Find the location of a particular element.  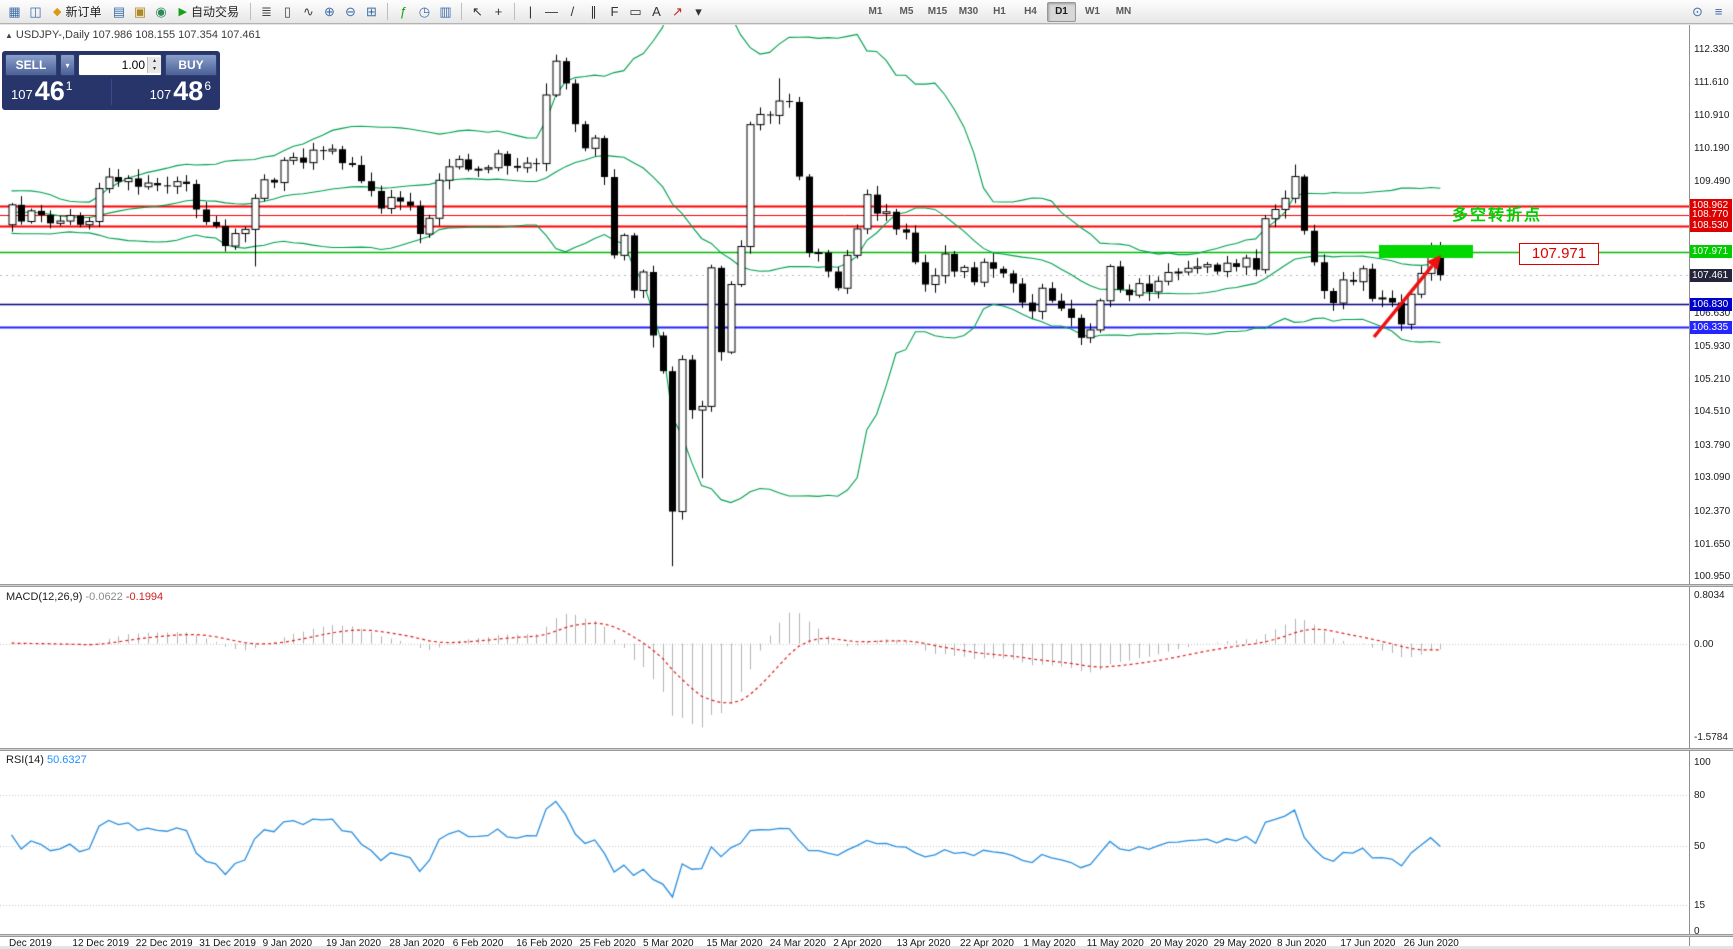

autotrading-play-icon: ▶ is located at coordinates (182, 12).